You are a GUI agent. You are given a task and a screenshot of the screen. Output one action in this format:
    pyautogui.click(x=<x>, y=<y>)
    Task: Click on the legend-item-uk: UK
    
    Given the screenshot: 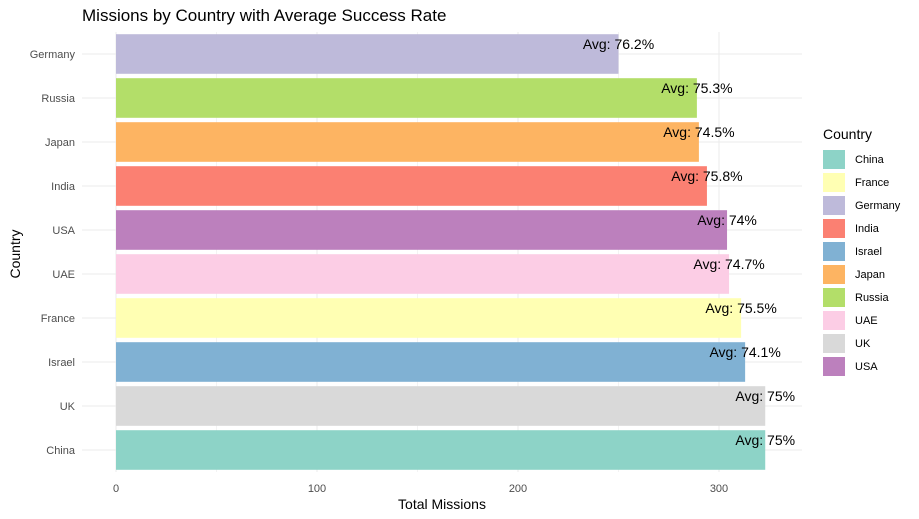 What is the action you would take?
    pyautogui.click(x=861, y=343)
    